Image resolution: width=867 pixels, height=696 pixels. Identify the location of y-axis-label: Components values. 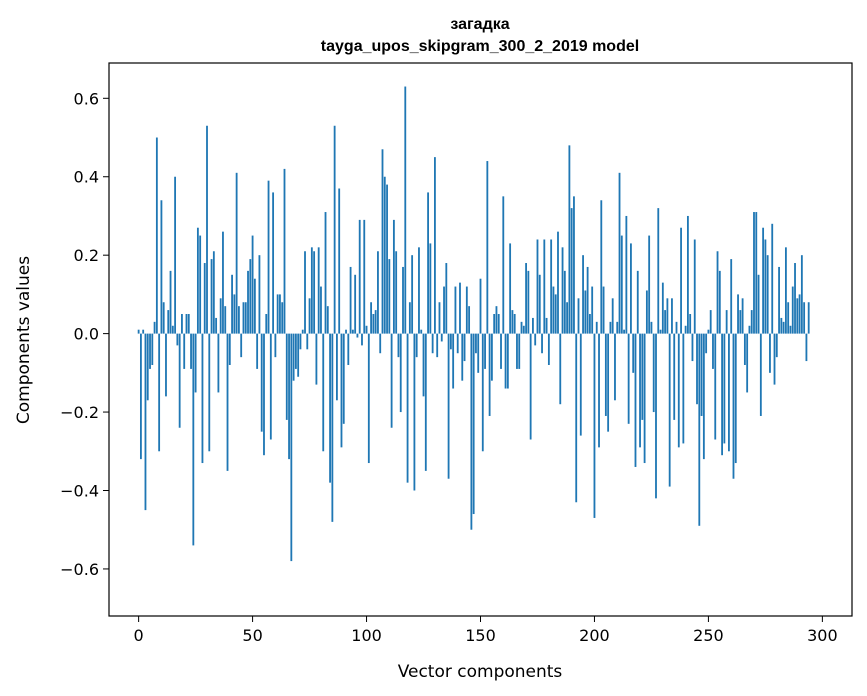
(24, 340).